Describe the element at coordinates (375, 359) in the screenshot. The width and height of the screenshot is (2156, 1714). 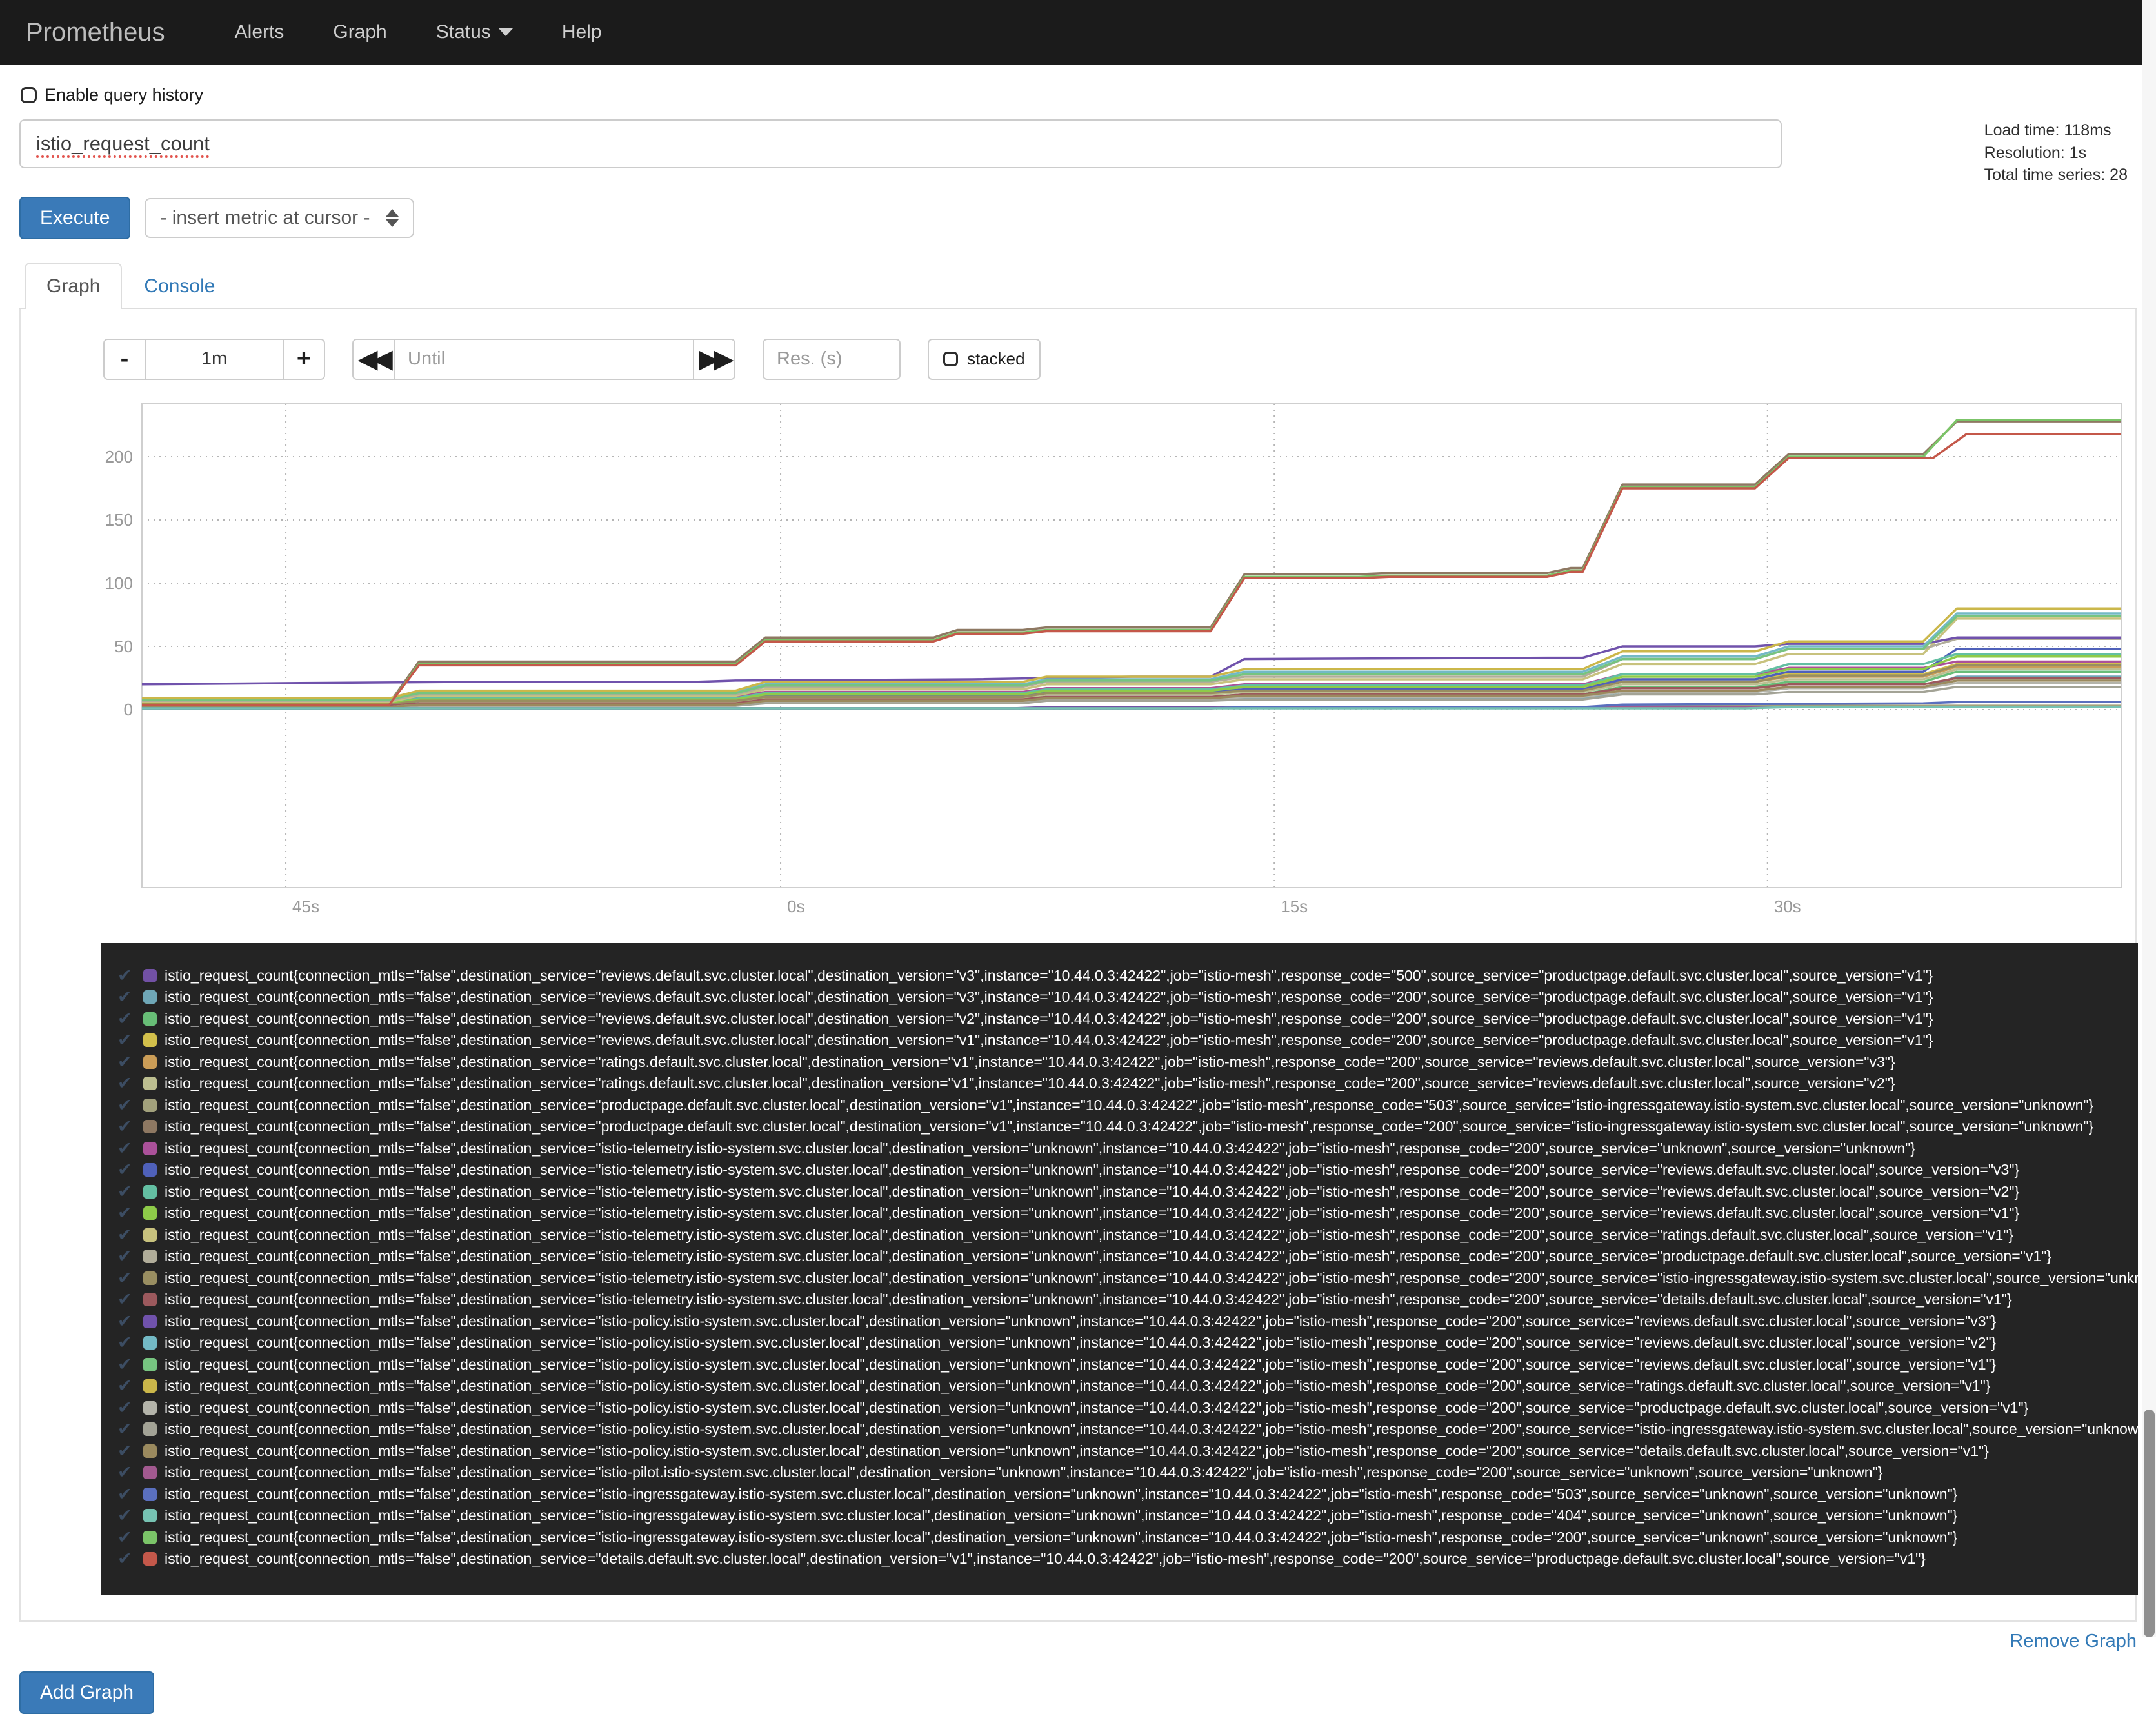
I see `rewind-icon: ◀◀` at that location.